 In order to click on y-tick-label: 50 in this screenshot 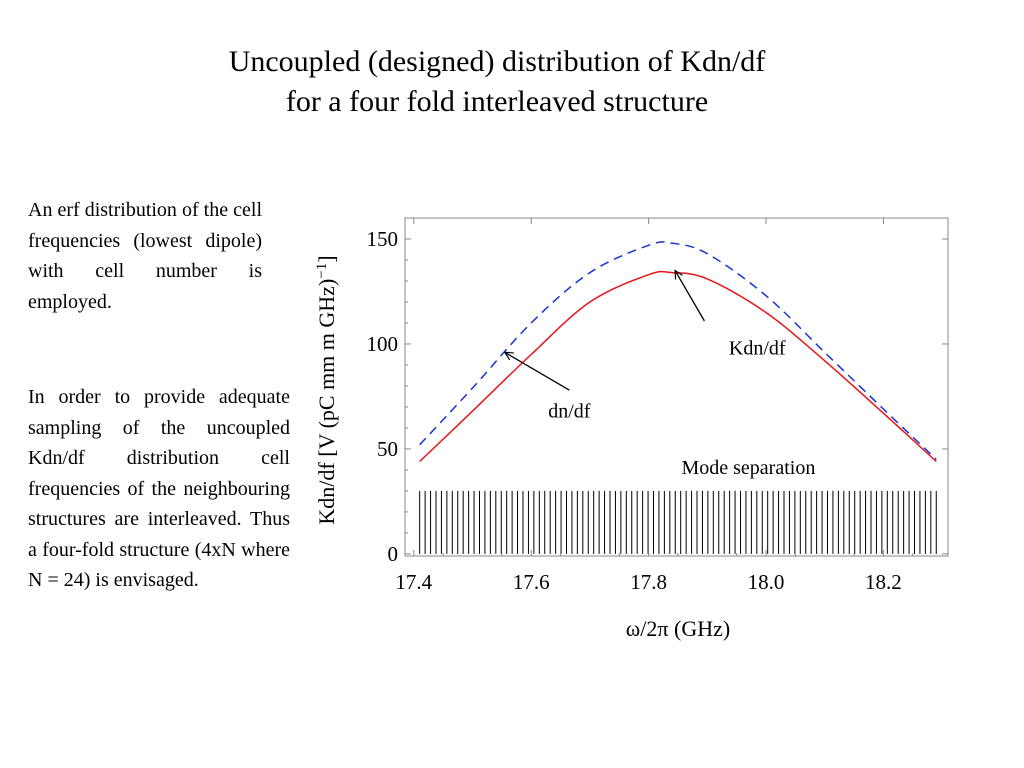, I will do `click(387, 449)`.